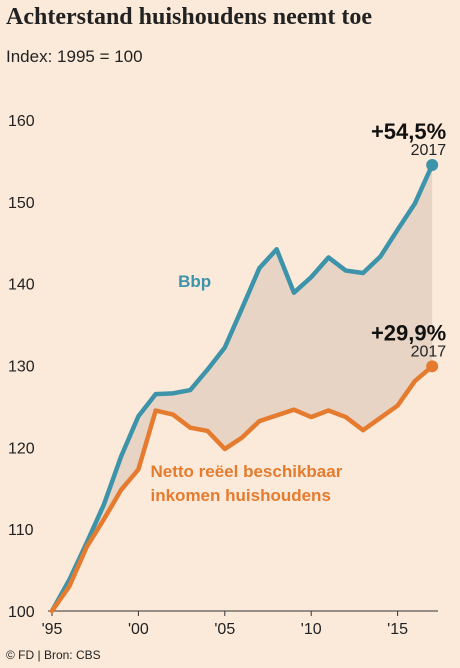 The height and width of the screenshot is (668, 460). I want to click on y-tick-label-160: 160, so click(21, 121).